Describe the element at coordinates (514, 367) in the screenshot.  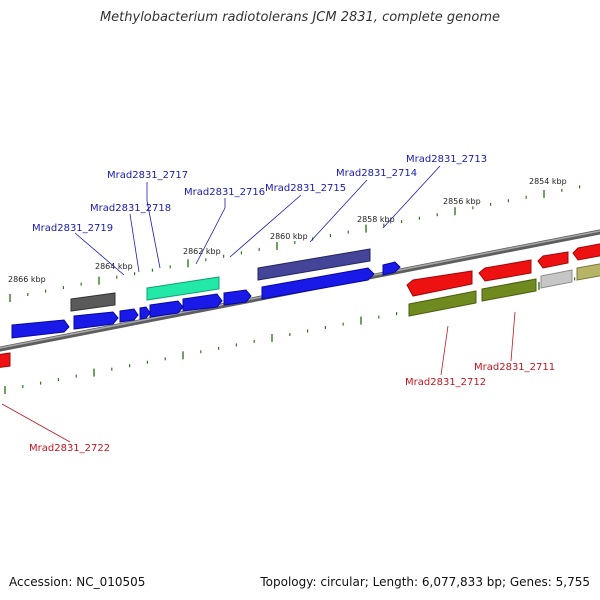
I see `gene-label-2711: Mrad2831_2711` at that location.